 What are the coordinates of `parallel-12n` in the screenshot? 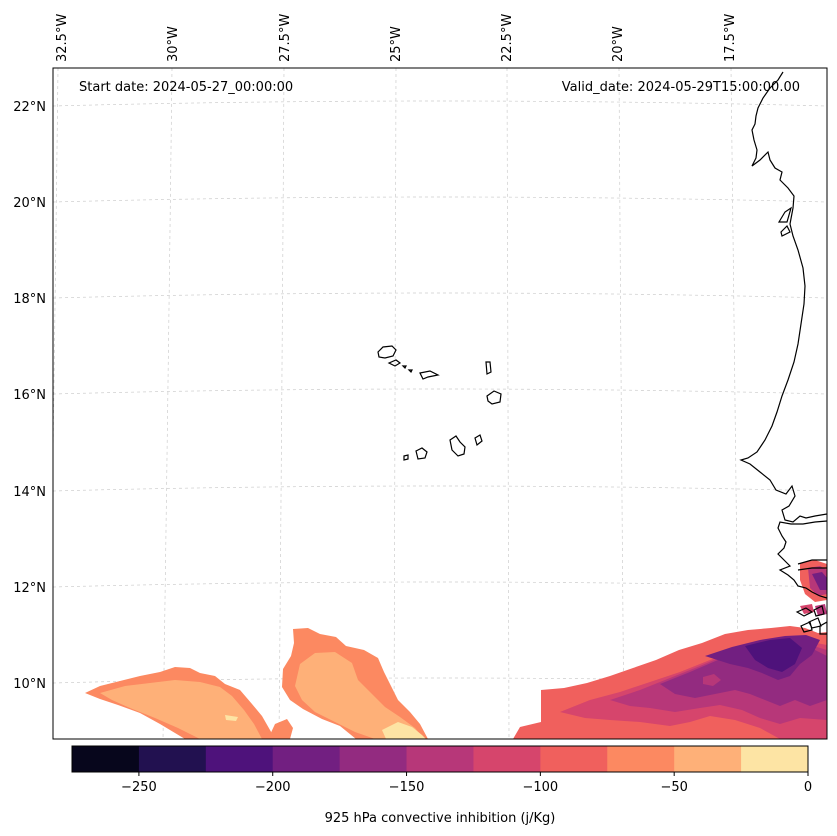 It's located at (440, 584).